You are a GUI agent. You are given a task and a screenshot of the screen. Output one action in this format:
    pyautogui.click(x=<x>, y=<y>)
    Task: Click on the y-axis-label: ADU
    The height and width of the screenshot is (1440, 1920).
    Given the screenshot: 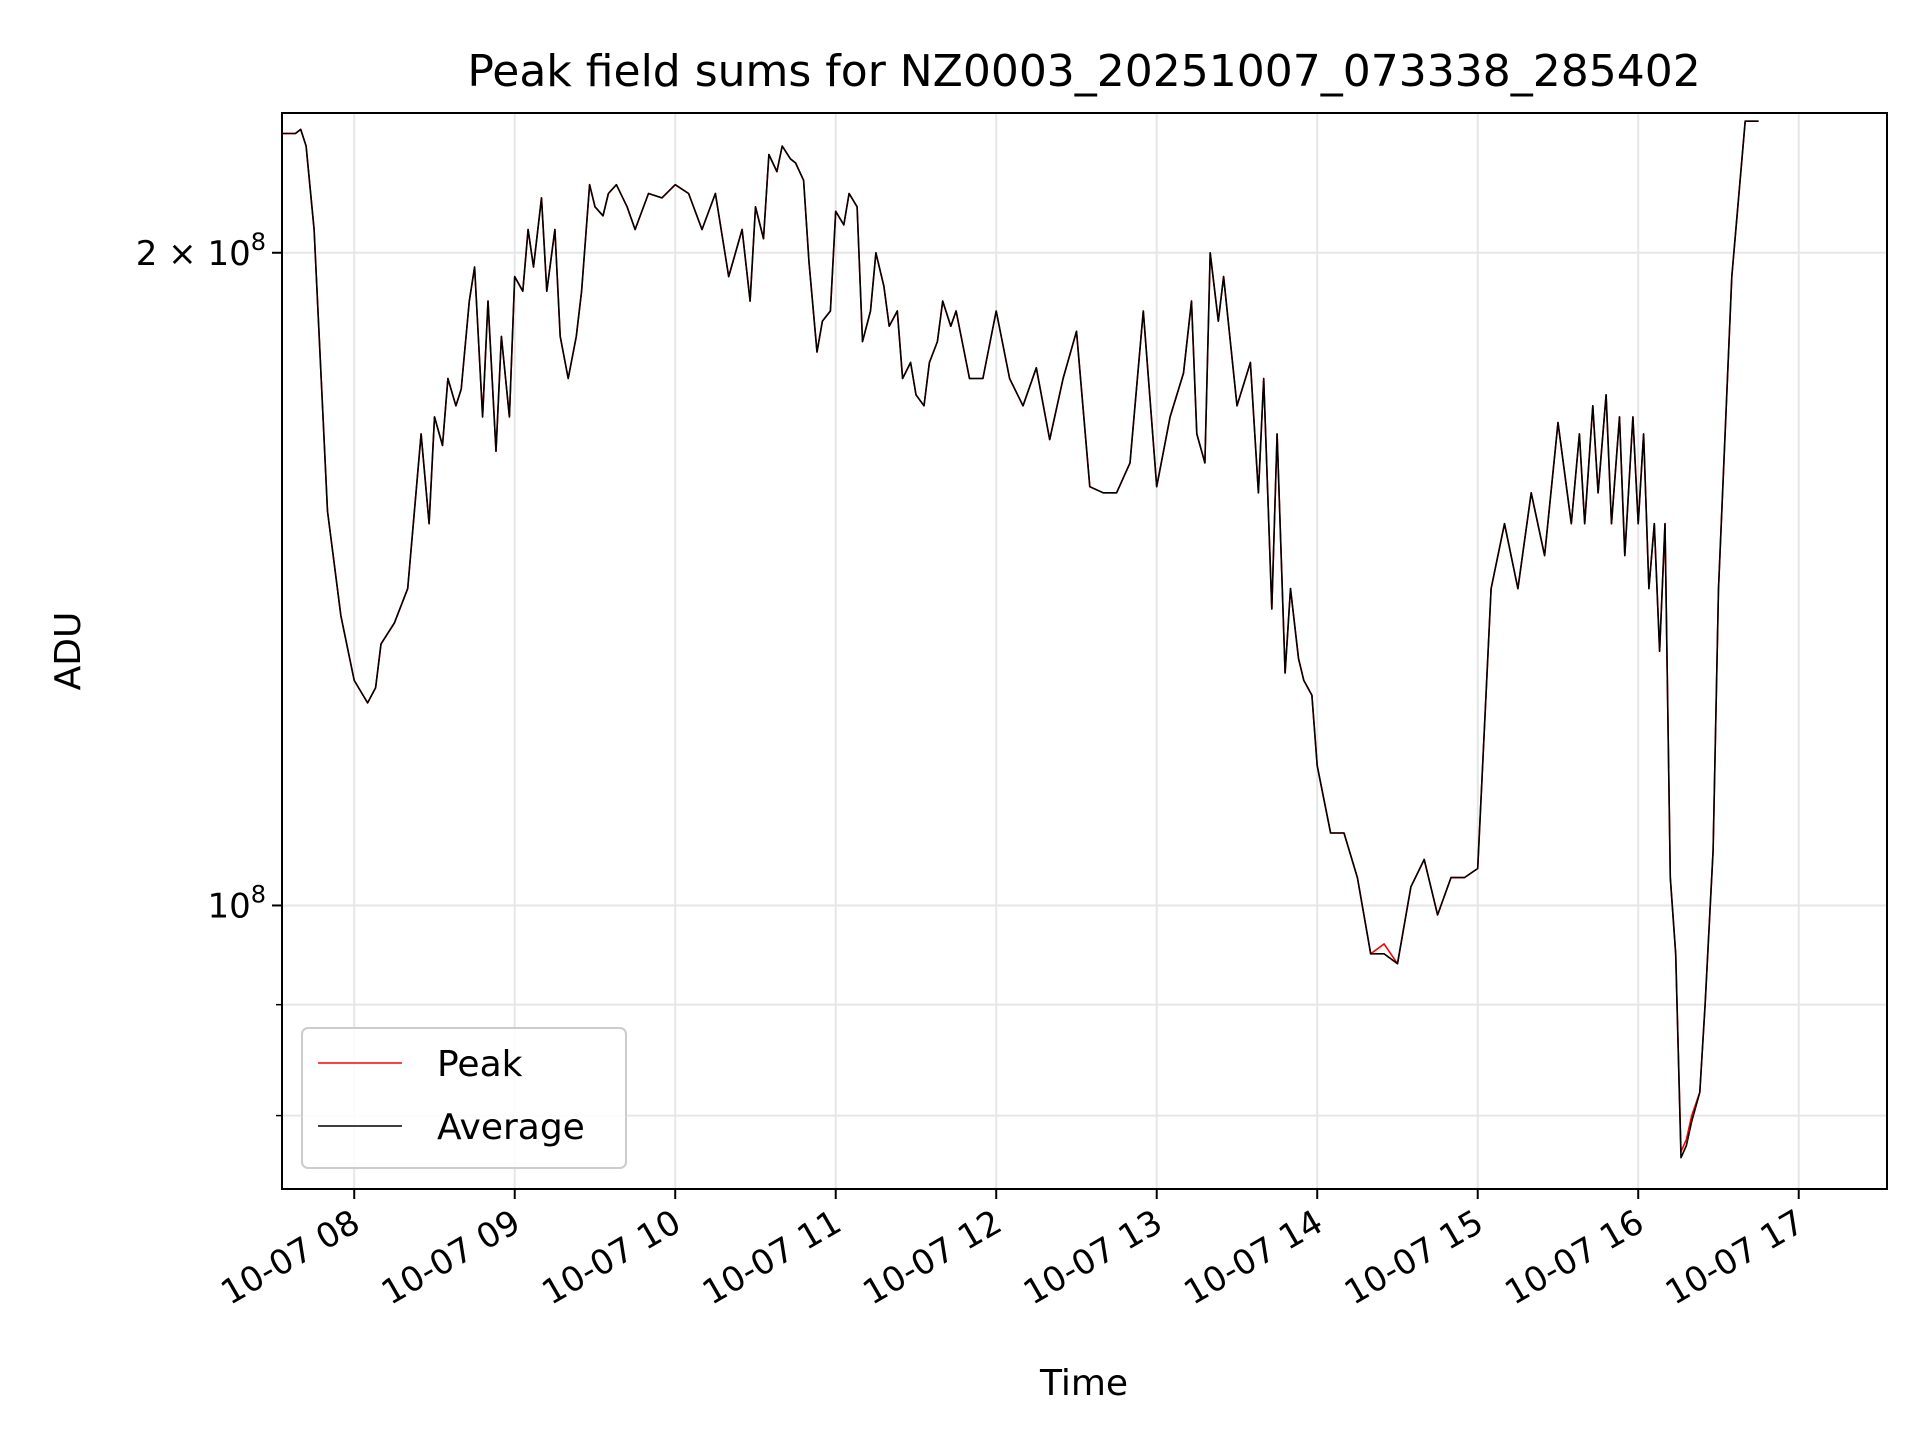 What is the action you would take?
    pyautogui.click(x=68, y=651)
    